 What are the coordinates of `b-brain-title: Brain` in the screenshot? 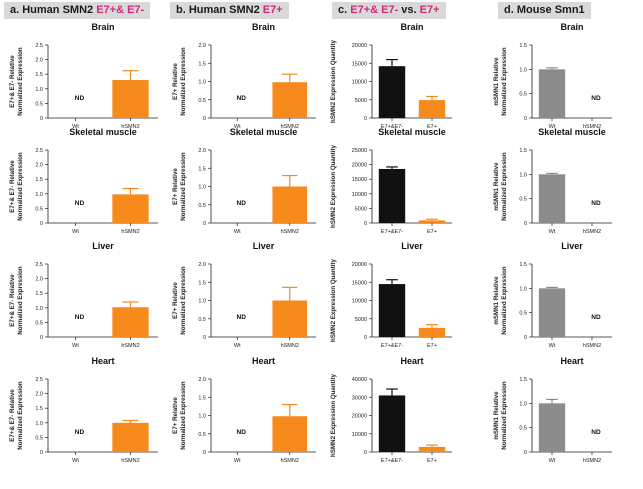 It's located at (263, 27).